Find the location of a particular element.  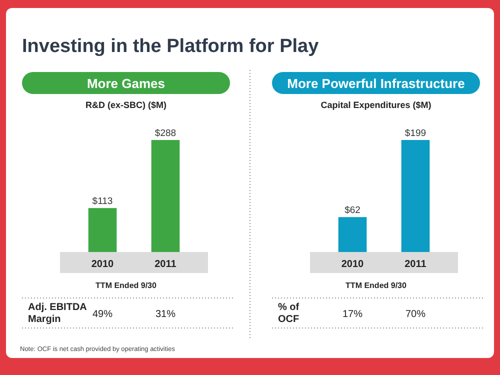

text: 17% is located at coordinates (352, 314).